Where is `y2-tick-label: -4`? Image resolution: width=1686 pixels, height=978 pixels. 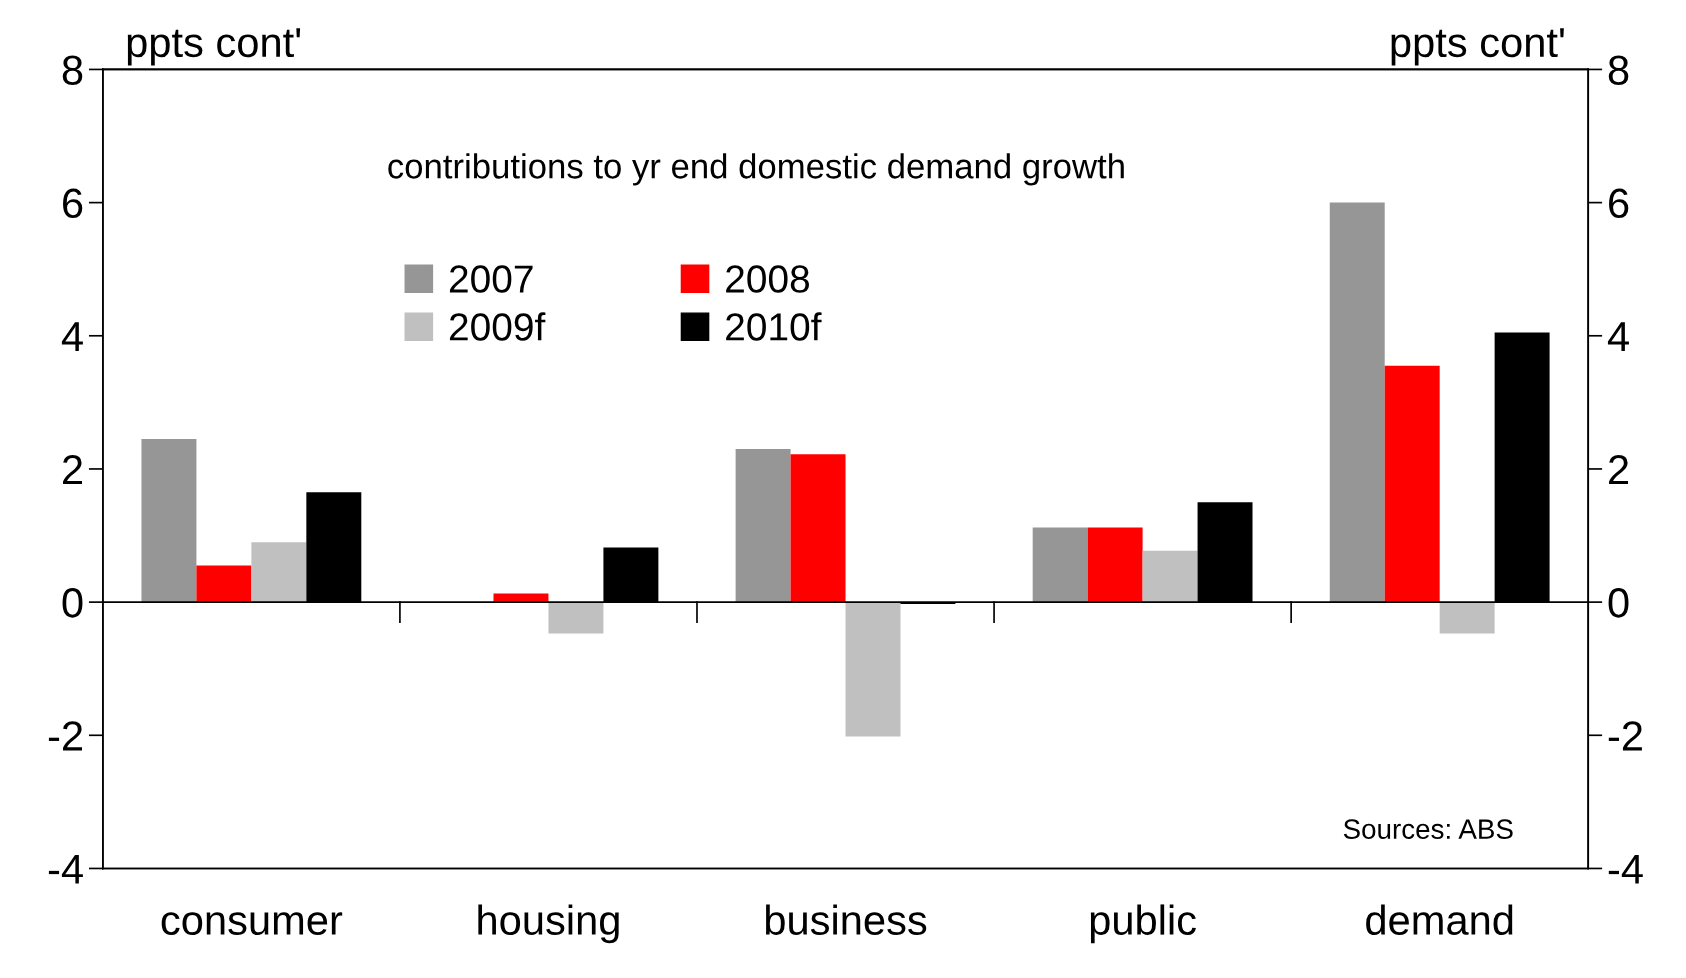 y2-tick-label: -4 is located at coordinates (1625, 869).